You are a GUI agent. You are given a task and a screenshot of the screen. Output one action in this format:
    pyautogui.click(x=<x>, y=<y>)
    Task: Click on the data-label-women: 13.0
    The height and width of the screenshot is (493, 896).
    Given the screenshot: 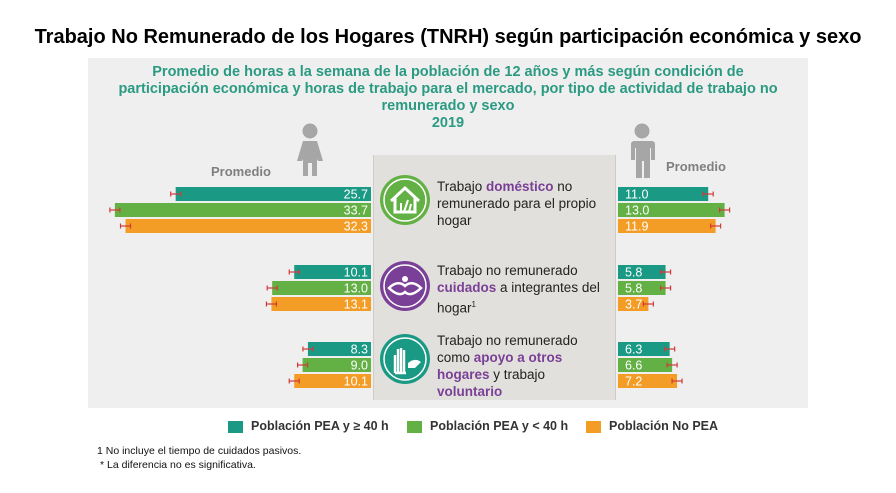 What is the action you would take?
    pyautogui.click(x=356, y=289)
    